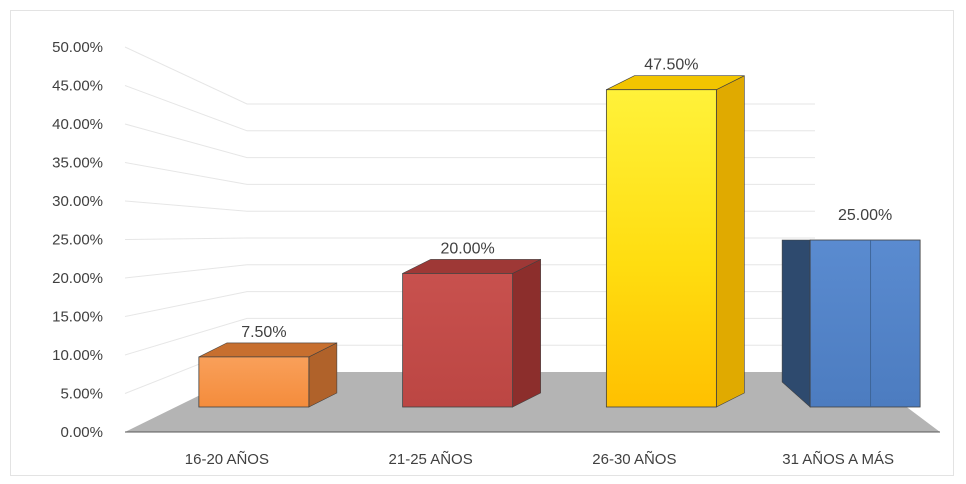 This screenshot has height=484, width=966. What do you see at coordinates (81, 394) in the screenshot?
I see `y-tick-label: 5.00%` at bounding box center [81, 394].